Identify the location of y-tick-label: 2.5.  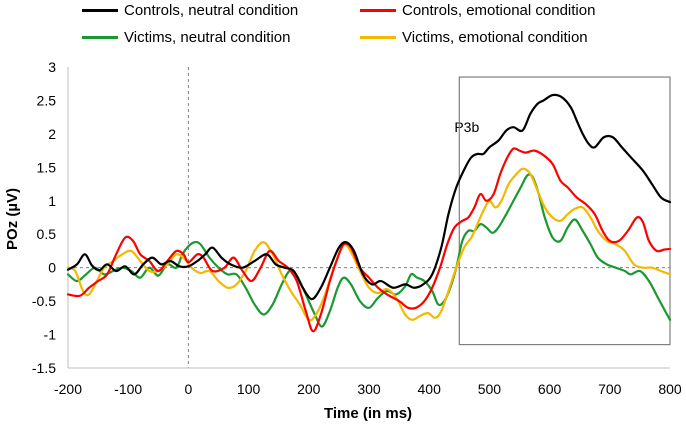
(47, 100).